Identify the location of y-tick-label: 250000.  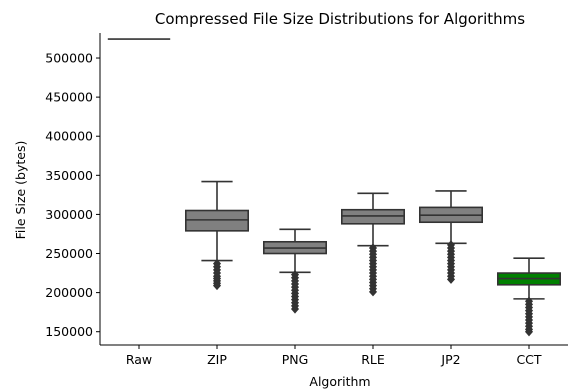
(69, 253).